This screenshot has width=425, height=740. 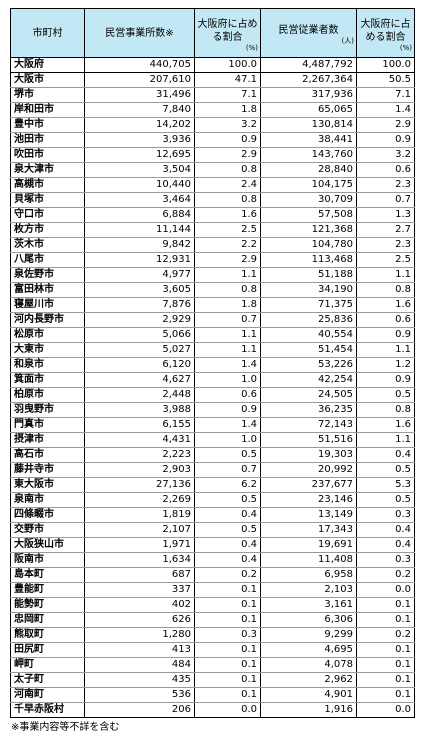 What do you see at coordinates (308, 575) in the screenshot?
I see `cell-employees: 6,958` at bounding box center [308, 575].